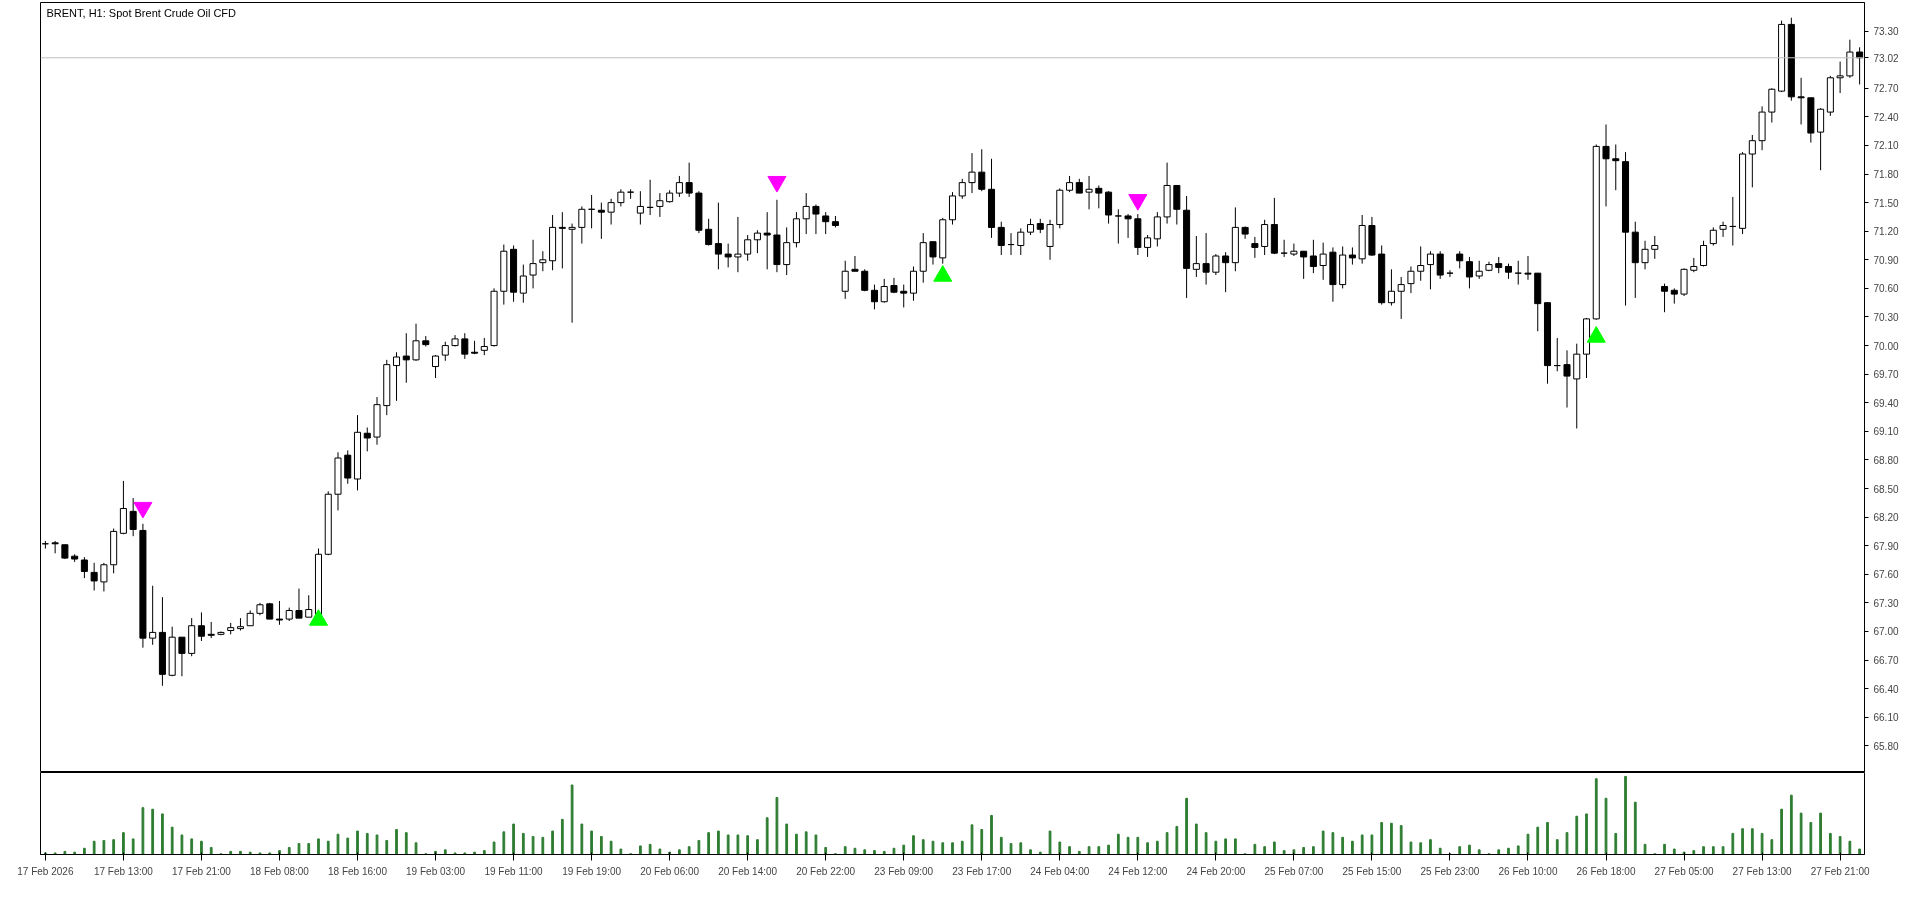  Describe the element at coordinates (1886, 117) in the screenshot. I see `y-tick-label: 72.40` at that location.